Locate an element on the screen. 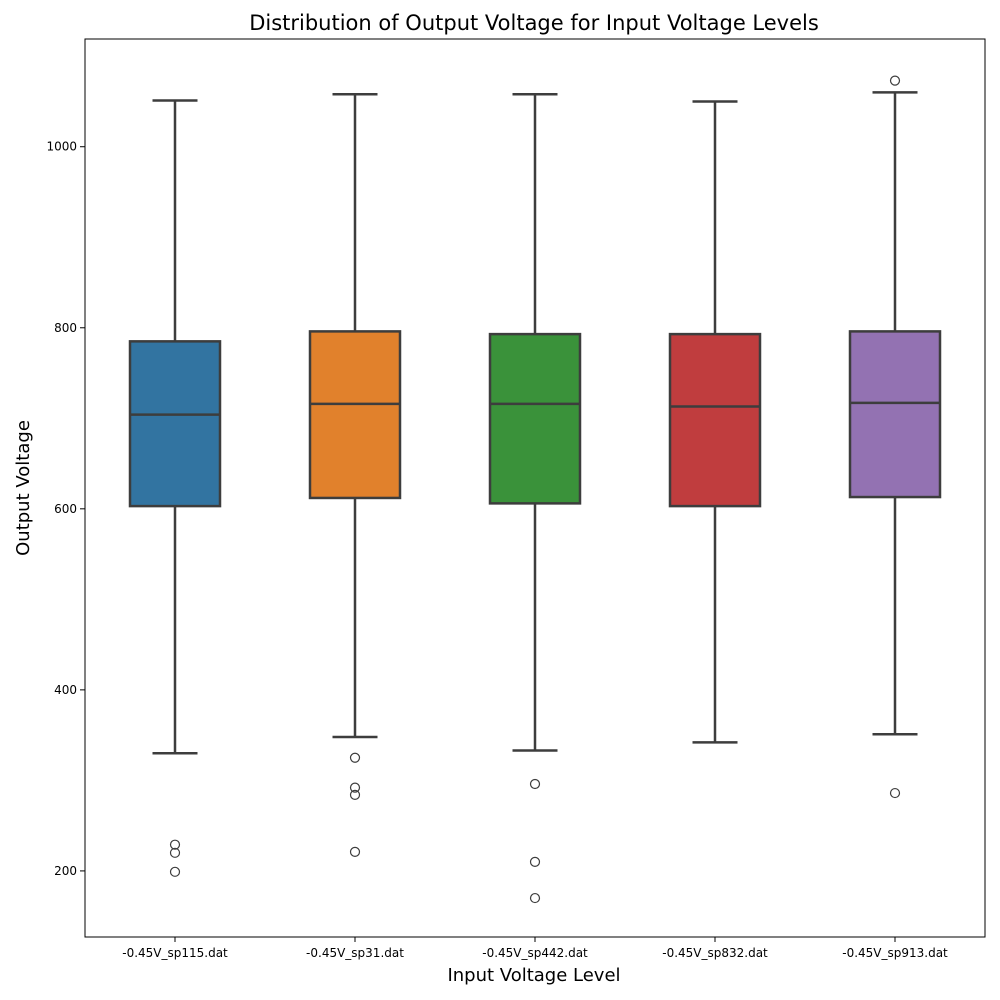 Image resolution: width=1000 pixels, height=1000 pixels. y-tick-label: 400 is located at coordinates (65, 690).